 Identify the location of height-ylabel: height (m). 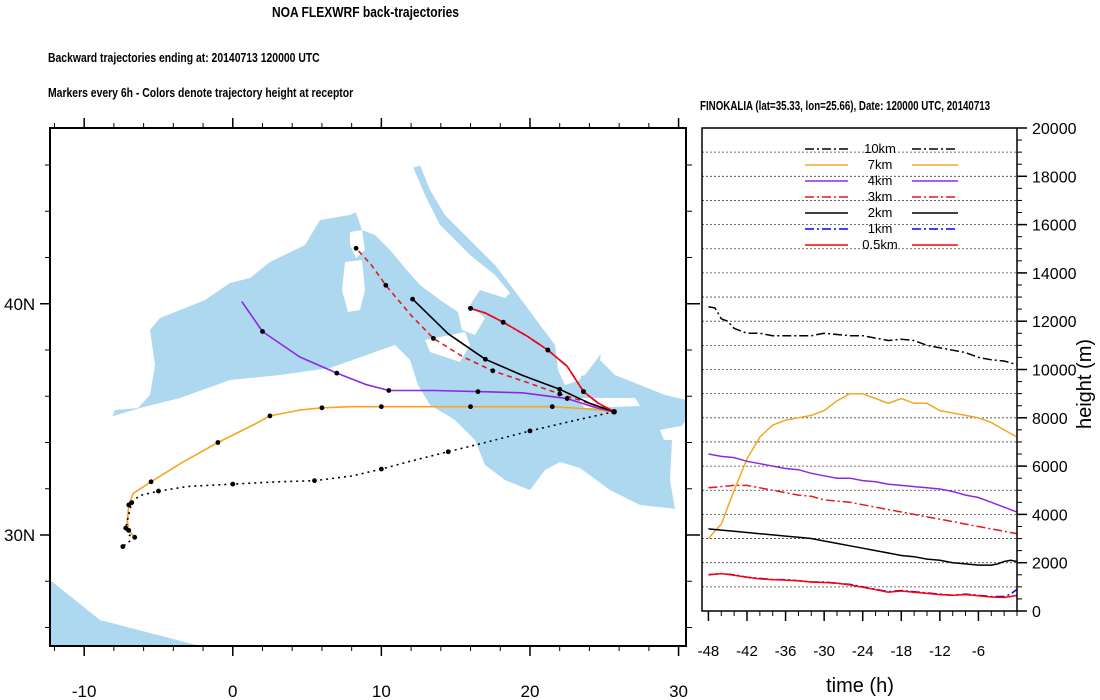
(1085, 384).